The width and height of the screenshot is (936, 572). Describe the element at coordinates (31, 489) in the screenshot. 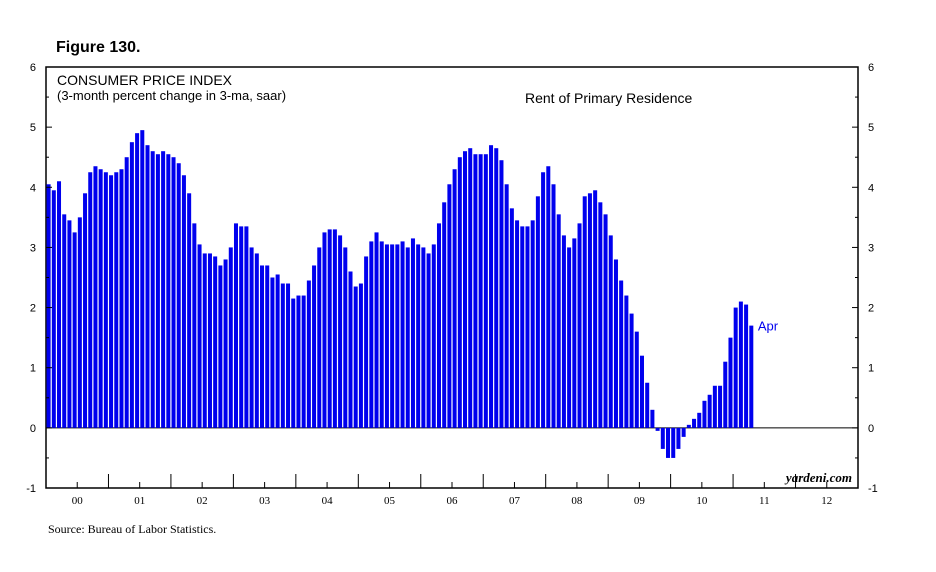

I see `y-tick-label-left: -1` at that location.